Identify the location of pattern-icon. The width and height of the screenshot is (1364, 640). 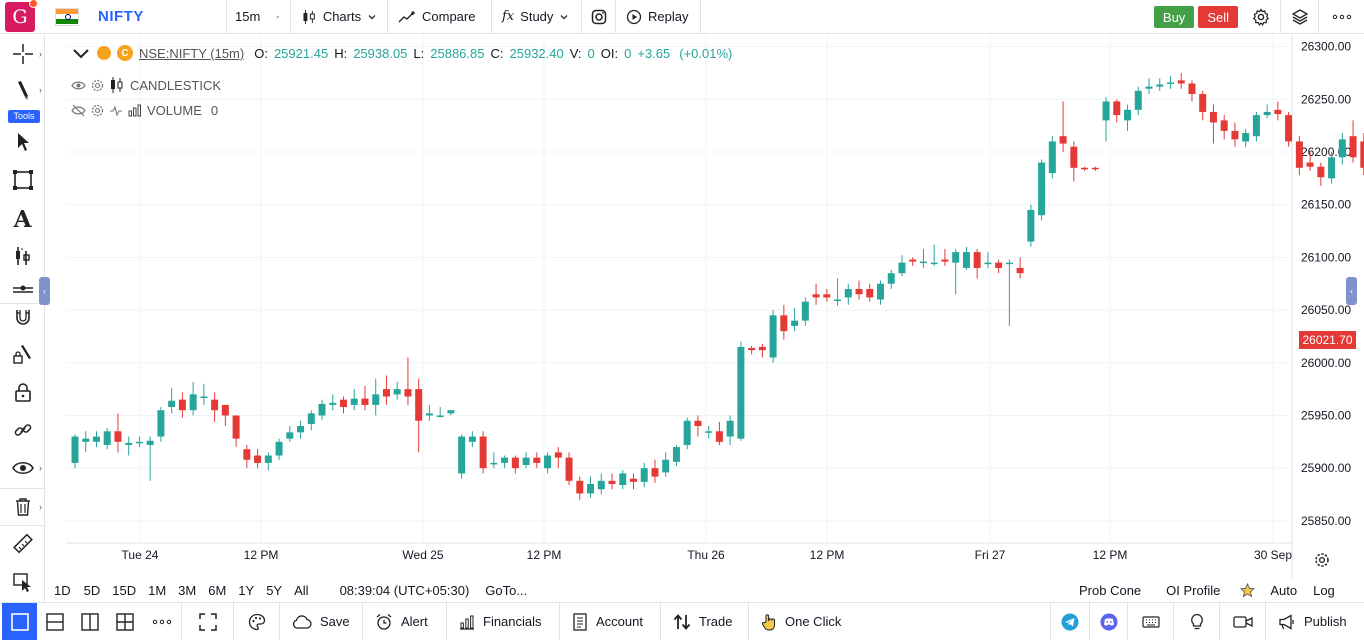
(22, 256).